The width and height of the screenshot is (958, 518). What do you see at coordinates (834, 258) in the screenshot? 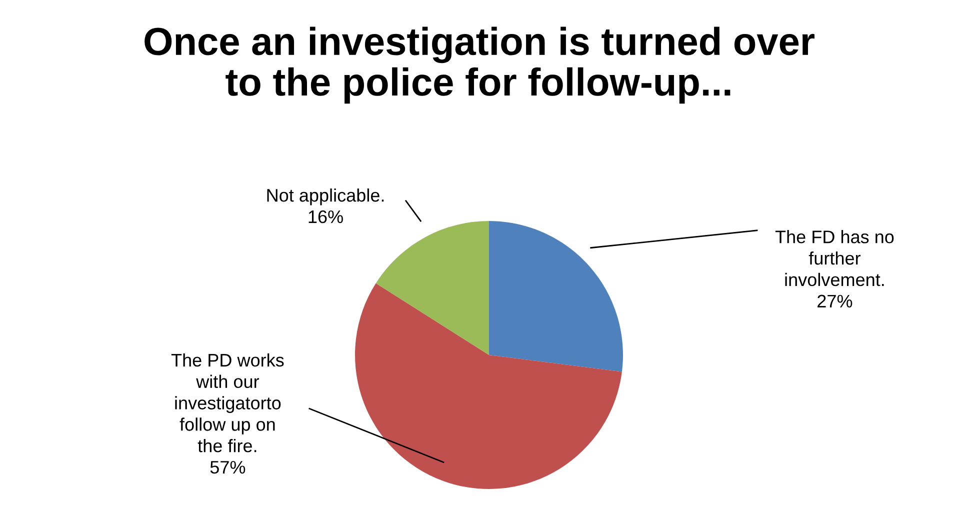
I see `slice-label: The FD has no further involvement.` at bounding box center [834, 258].